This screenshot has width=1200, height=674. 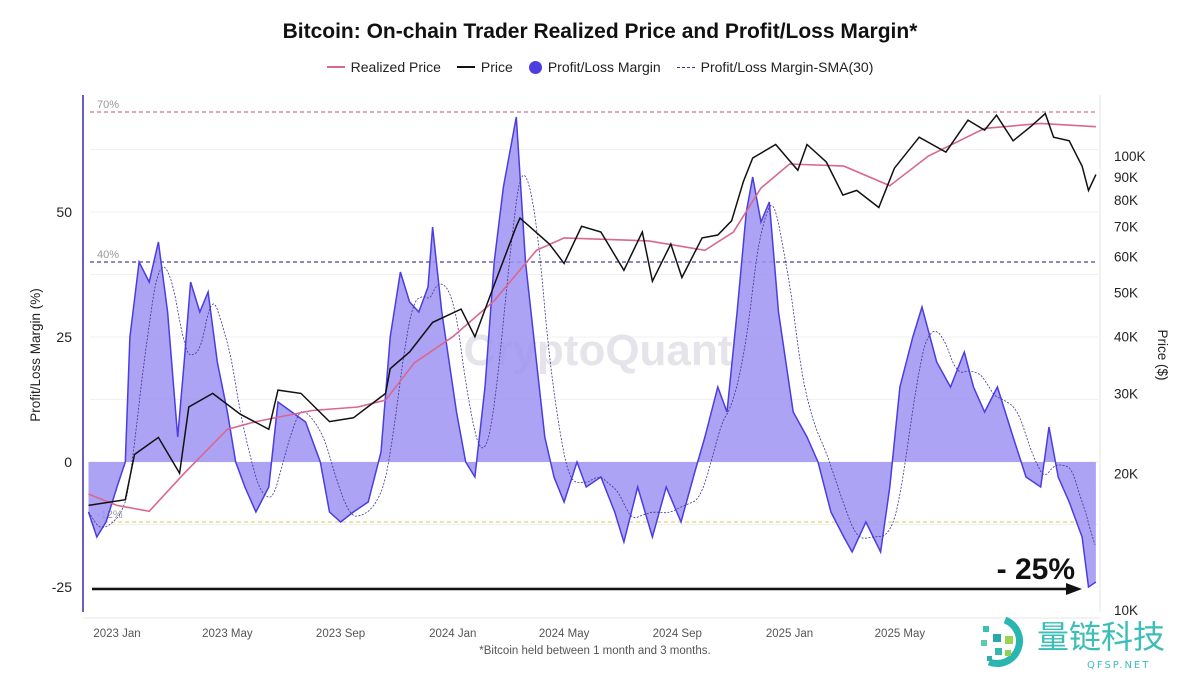 What do you see at coordinates (604, 67) in the screenshot?
I see `legend-label: Profit/Loss Margin` at bounding box center [604, 67].